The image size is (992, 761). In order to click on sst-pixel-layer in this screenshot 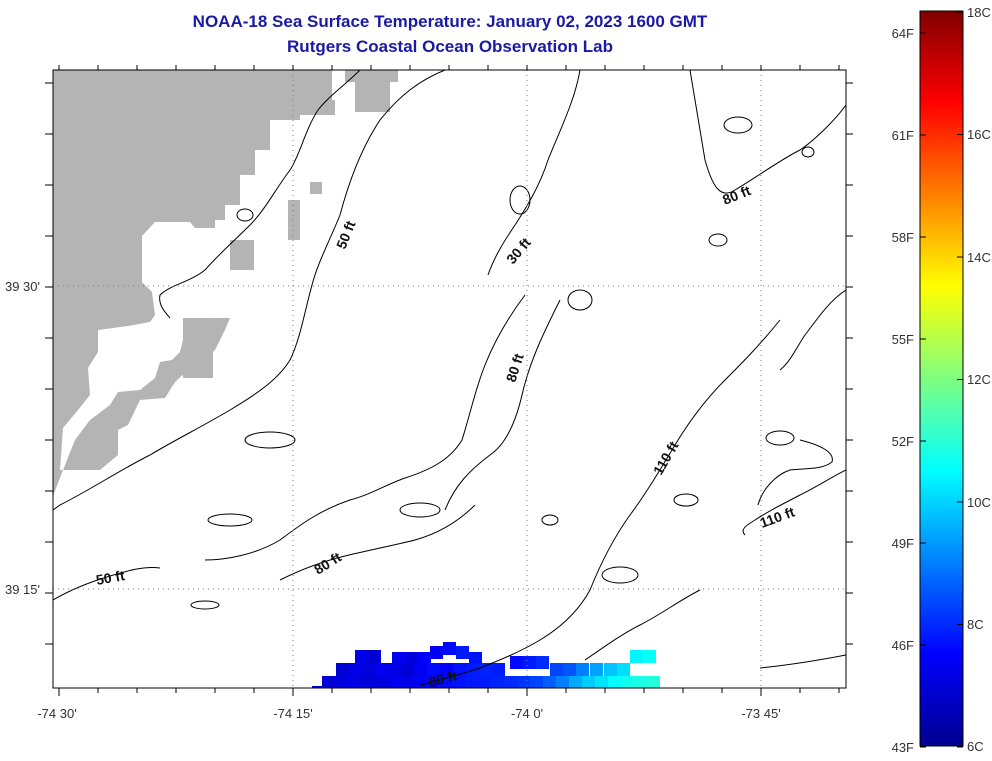, I will do `click(486, 665)`.